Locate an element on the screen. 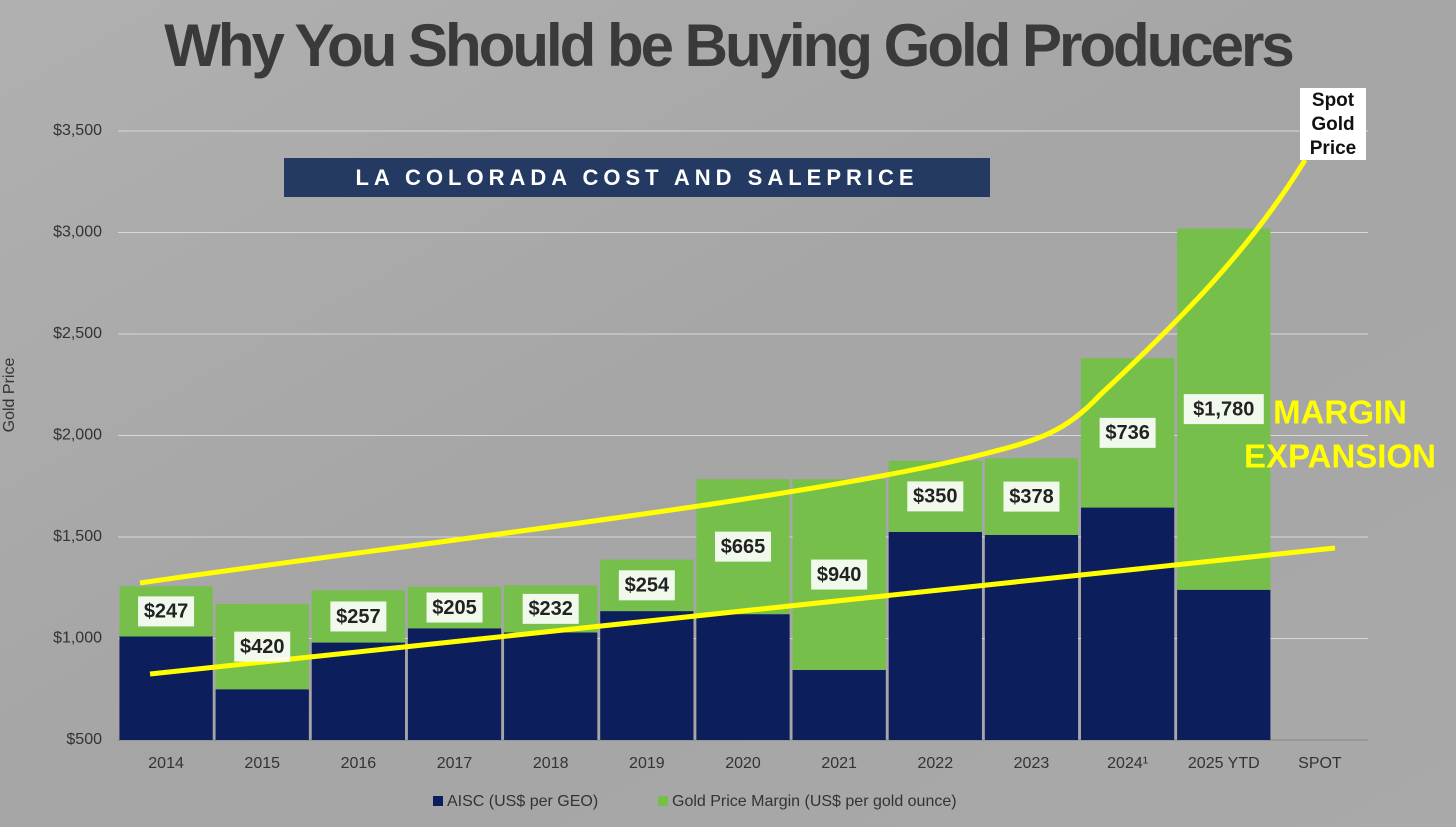  value-label: $254 is located at coordinates (647, 586).